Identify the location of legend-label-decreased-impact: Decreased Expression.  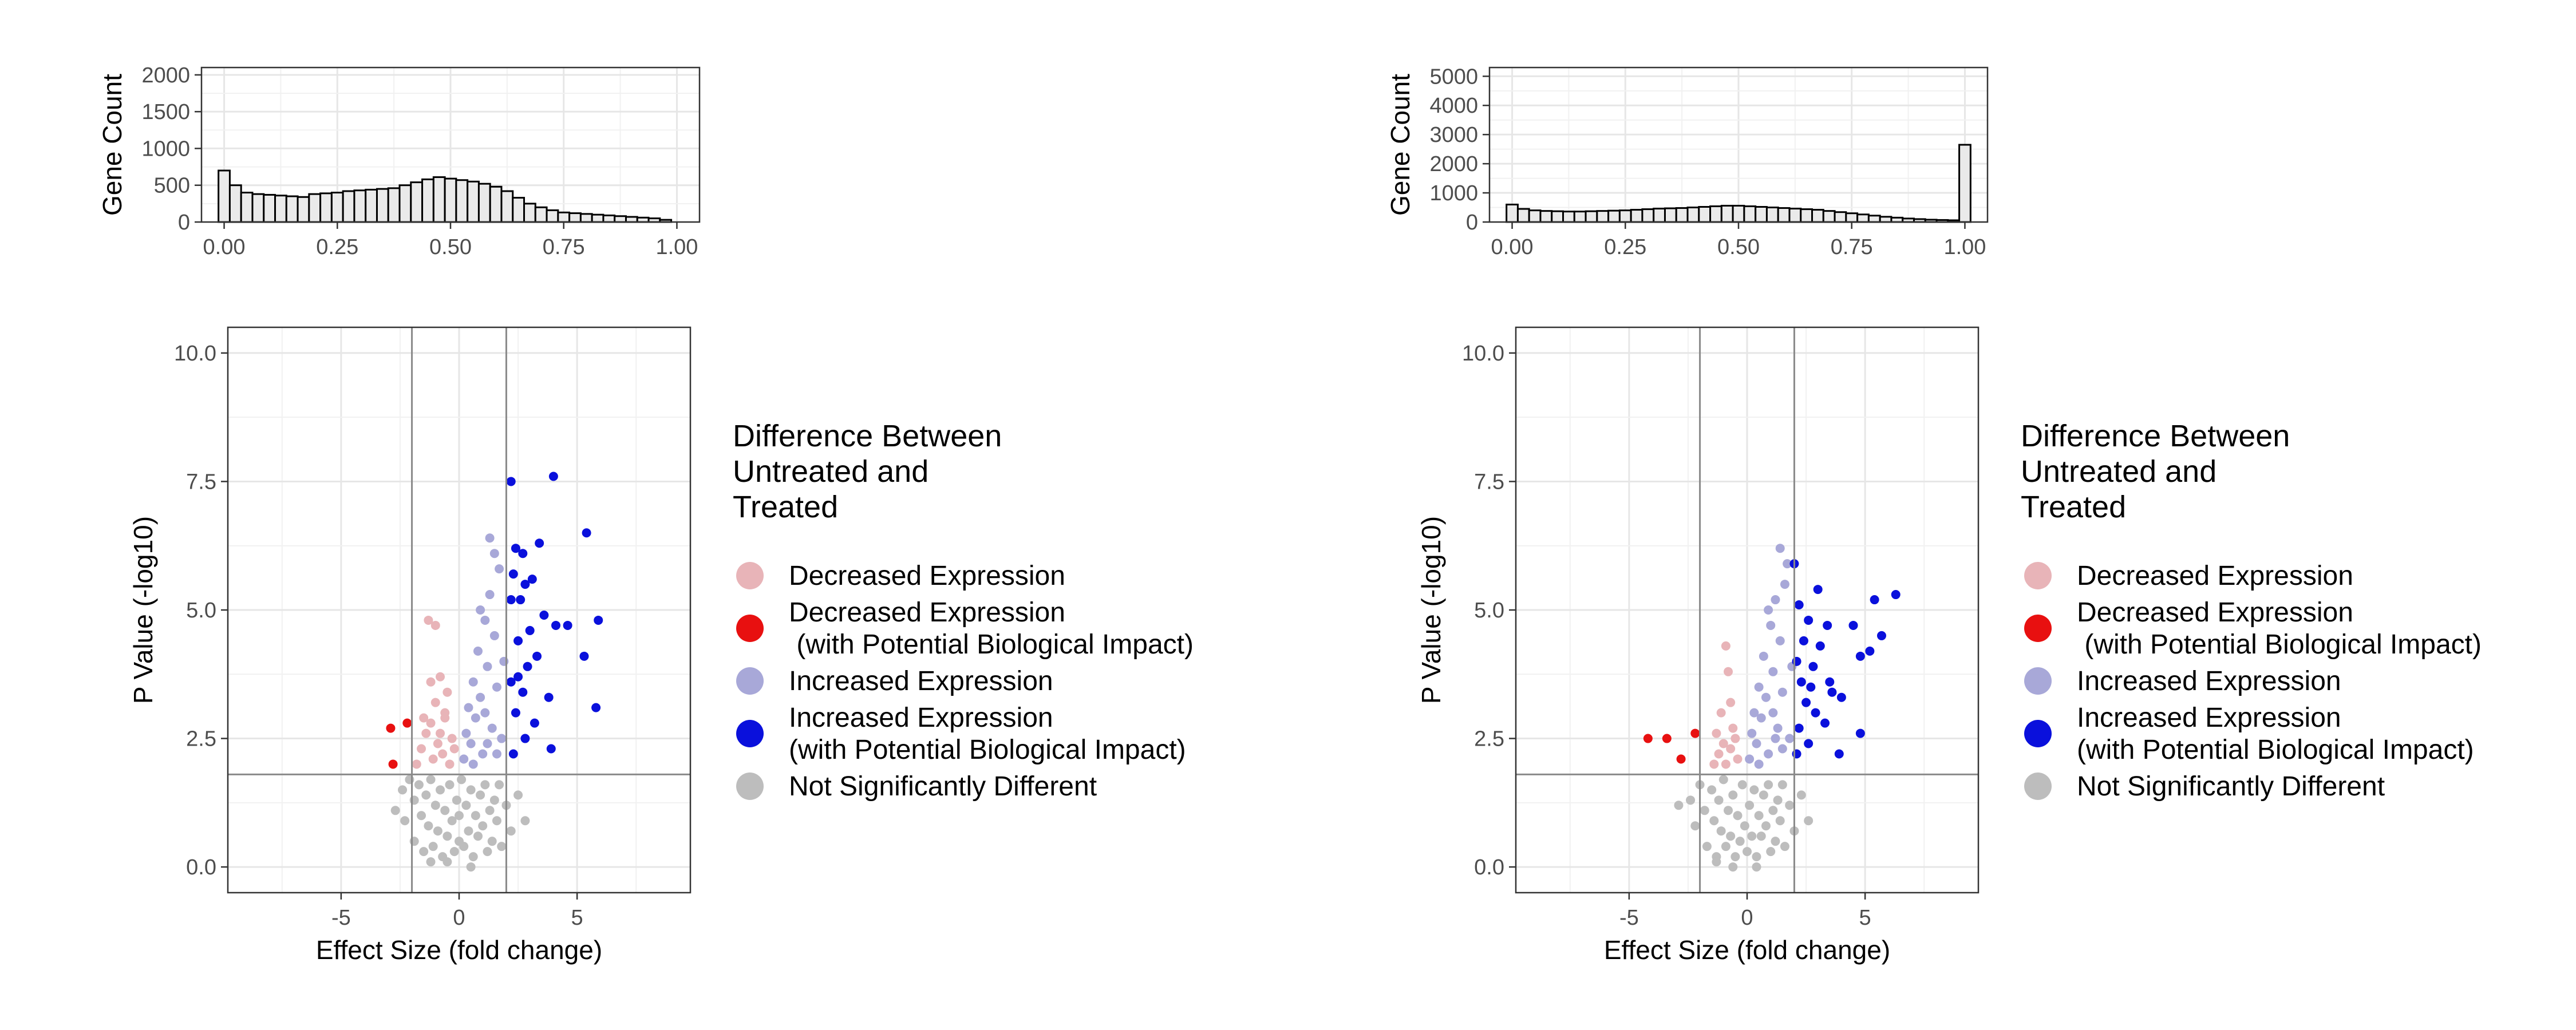
(927, 612).